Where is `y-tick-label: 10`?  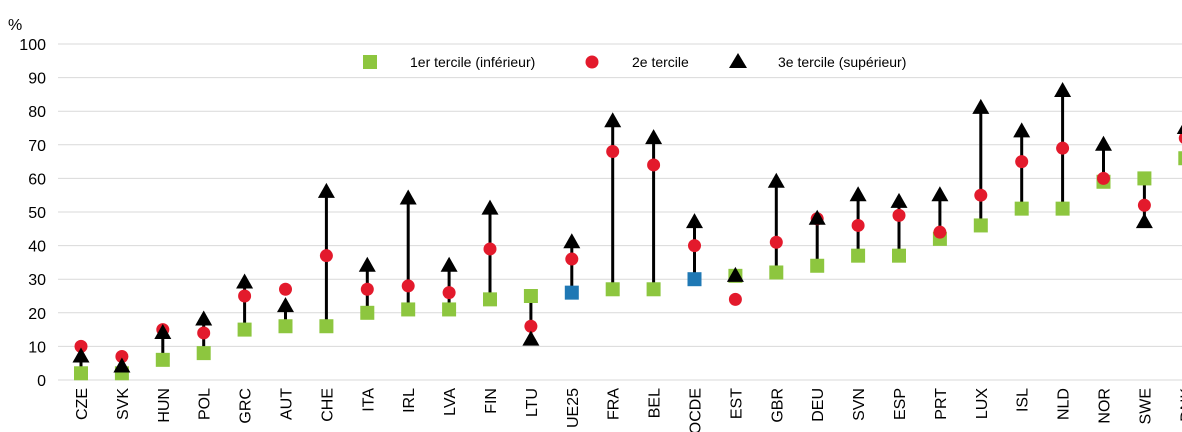 y-tick-label: 10 is located at coordinates (37, 347).